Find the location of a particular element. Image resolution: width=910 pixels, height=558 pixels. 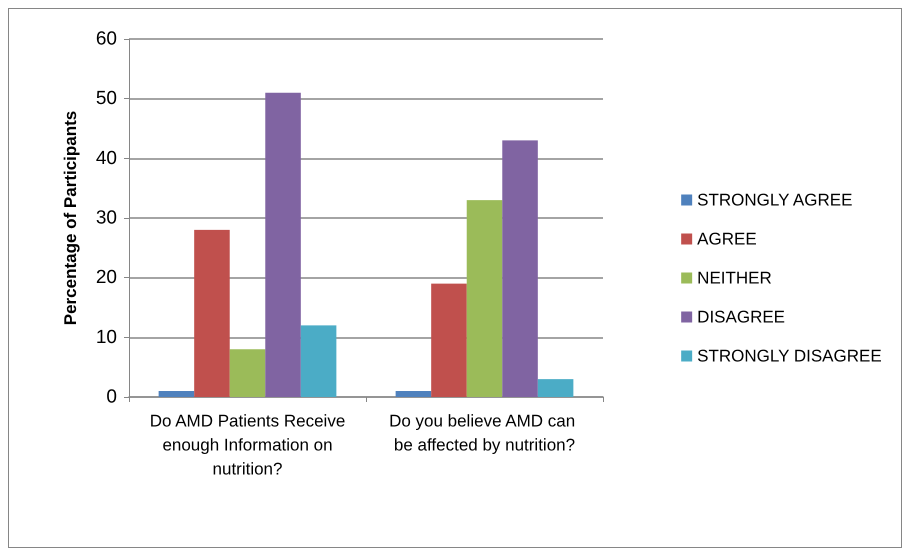

x-tick-label: Do you believe AMD can be affected by nutrition? is located at coordinates (484, 433).